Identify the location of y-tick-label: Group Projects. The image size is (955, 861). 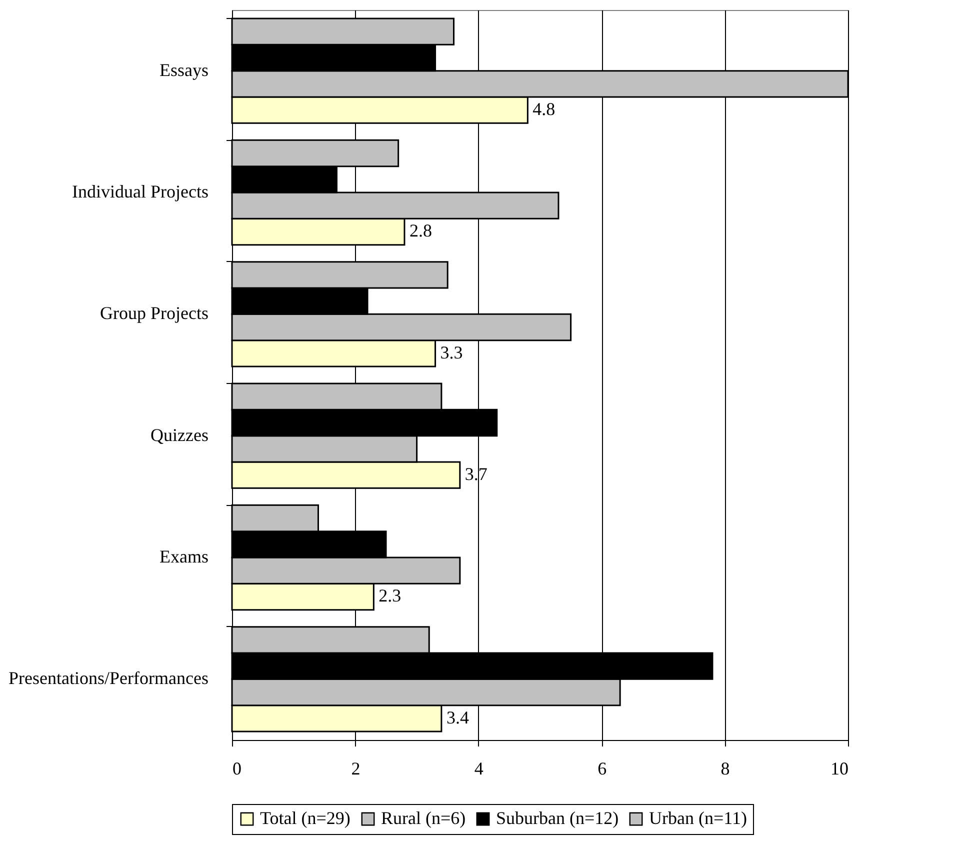
(154, 313).